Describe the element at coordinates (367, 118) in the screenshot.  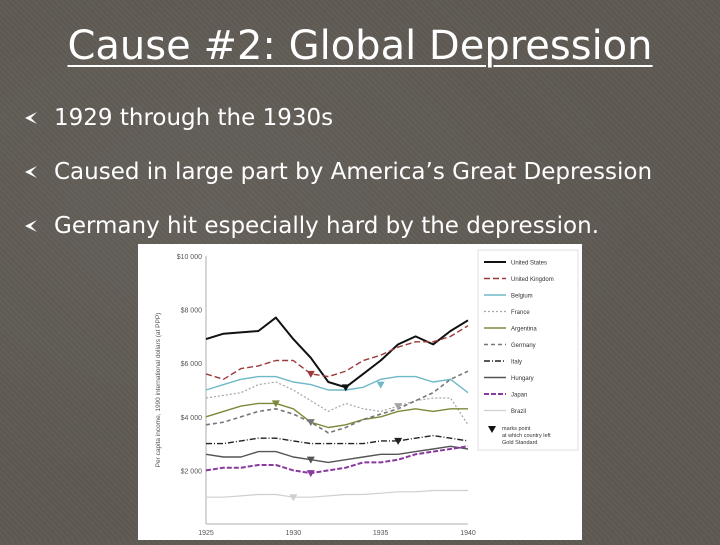
I see `bullet-item: 1929 through the 1930s` at that location.